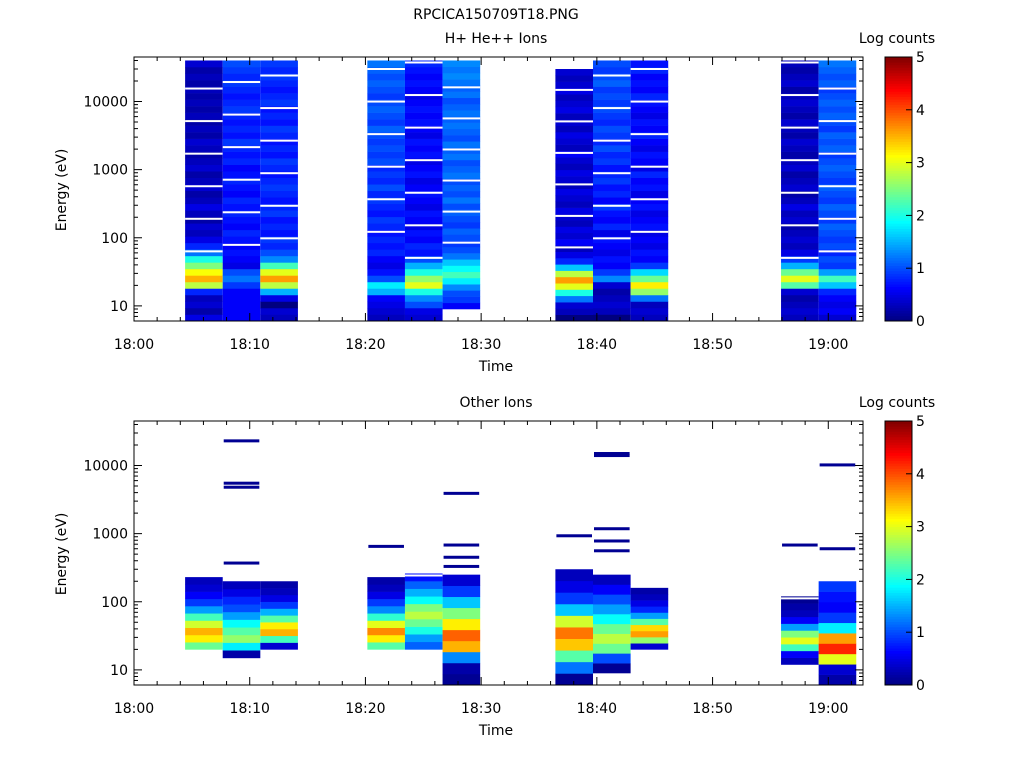 This screenshot has width=1024, height=772. What do you see at coordinates (920, 422) in the screenshot?
I see `colorbar-tick-label: 5` at bounding box center [920, 422].